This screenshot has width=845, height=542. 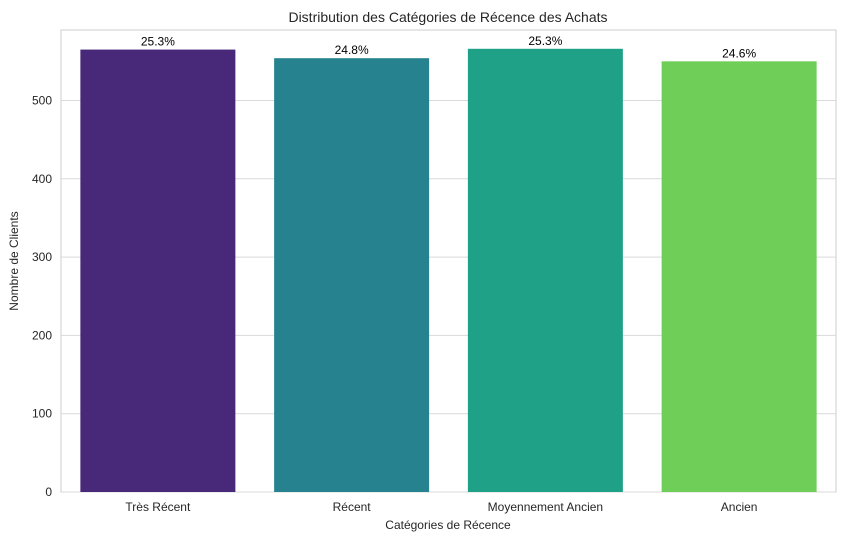 What do you see at coordinates (449, 47) in the screenshot?
I see `data-labels: 25.3% 24.8% 25.3% 24.6%` at bounding box center [449, 47].